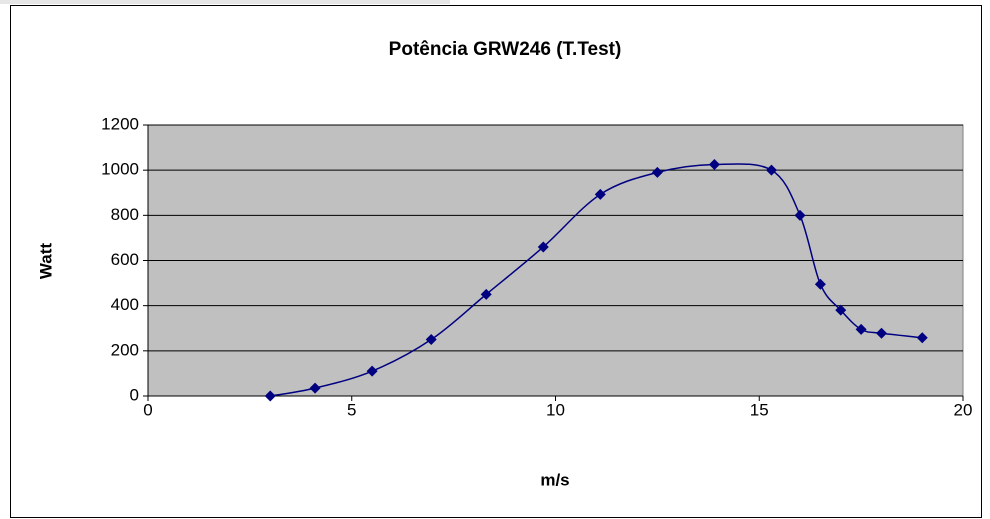 This screenshot has height=519, width=990. I want to click on x-tick-label: 10, so click(555, 409).